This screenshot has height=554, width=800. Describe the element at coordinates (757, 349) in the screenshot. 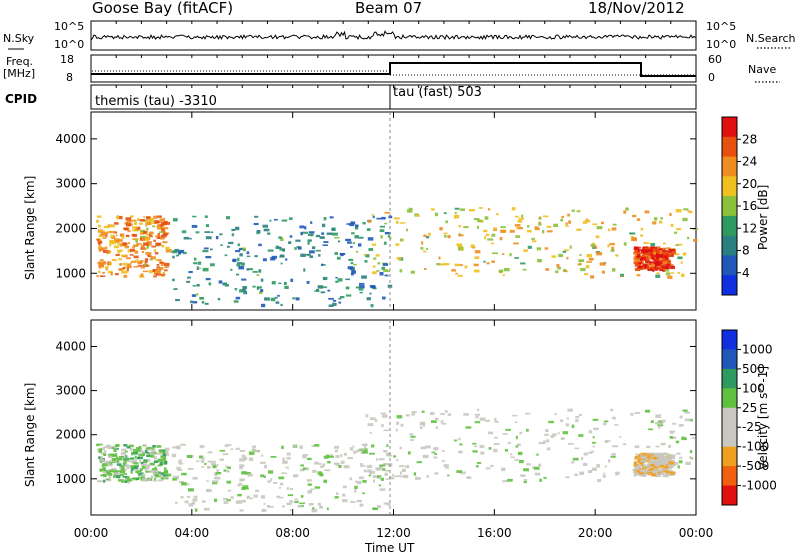

I see `colorbar-tick-label: 1000` at that location.